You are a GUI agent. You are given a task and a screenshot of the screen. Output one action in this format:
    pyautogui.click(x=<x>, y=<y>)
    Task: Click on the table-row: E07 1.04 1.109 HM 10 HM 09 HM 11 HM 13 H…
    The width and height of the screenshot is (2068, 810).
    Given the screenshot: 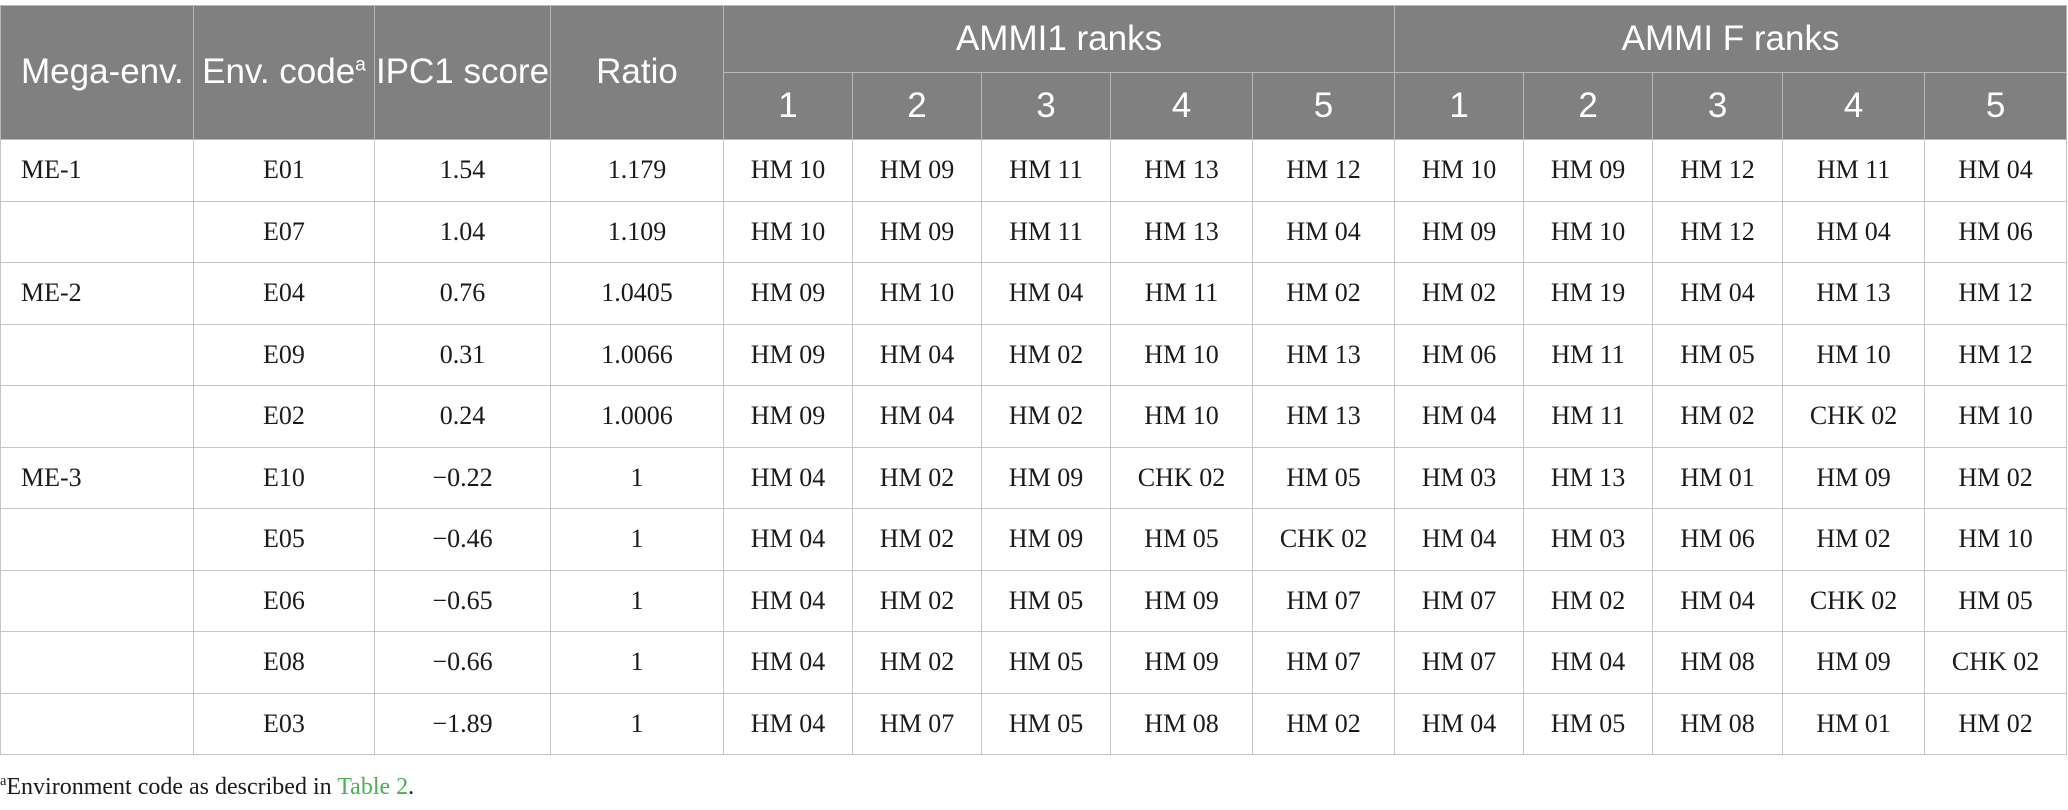 What is the action you would take?
    pyautogui.click(x=1034, y=231)
    